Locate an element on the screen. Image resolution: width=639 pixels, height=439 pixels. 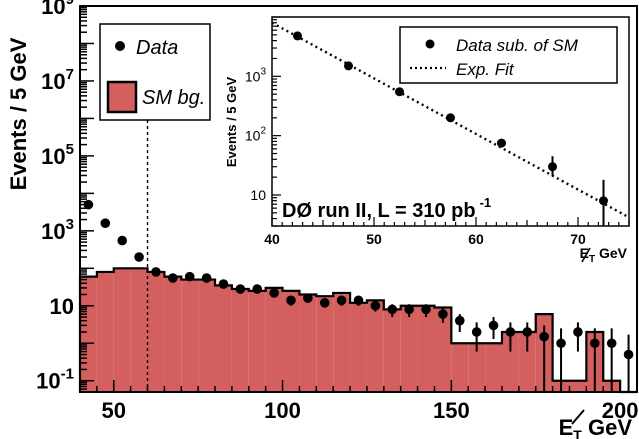
met-slash is located at coordinates (578, 417).